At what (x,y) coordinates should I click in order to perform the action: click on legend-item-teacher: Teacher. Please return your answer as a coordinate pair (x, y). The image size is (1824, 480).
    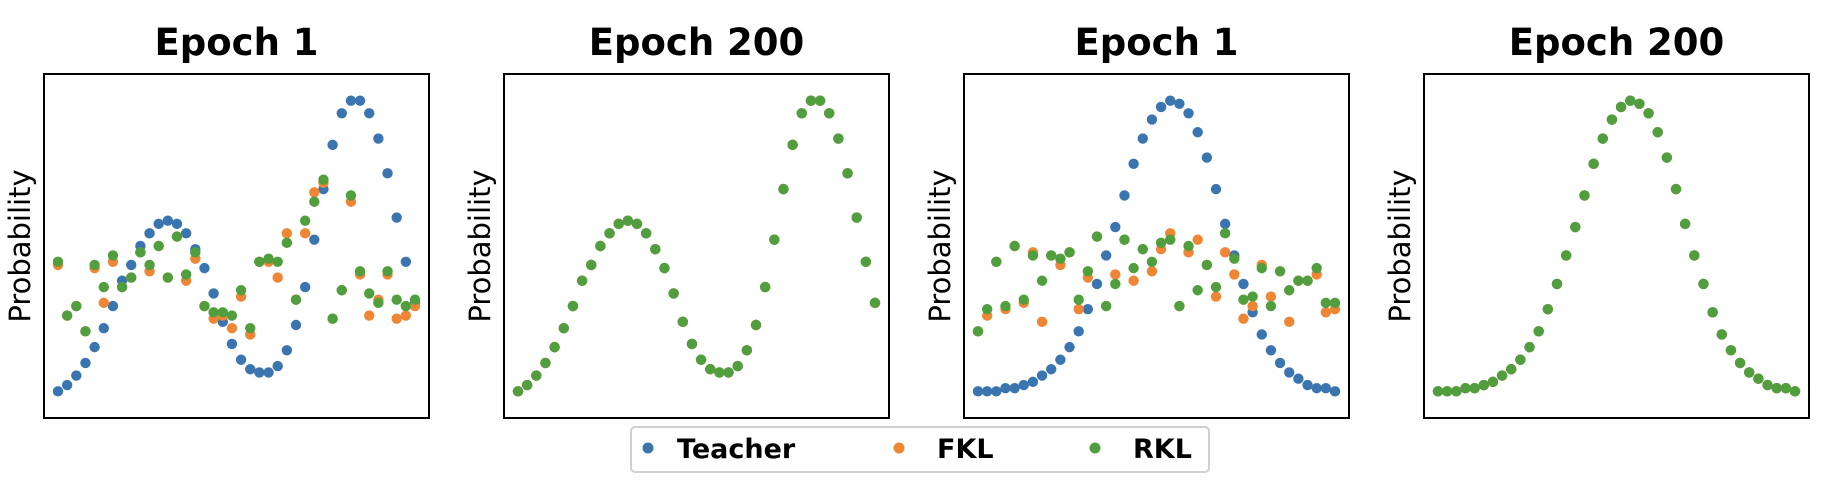
    Looking at the image, I should click on (719, 449).